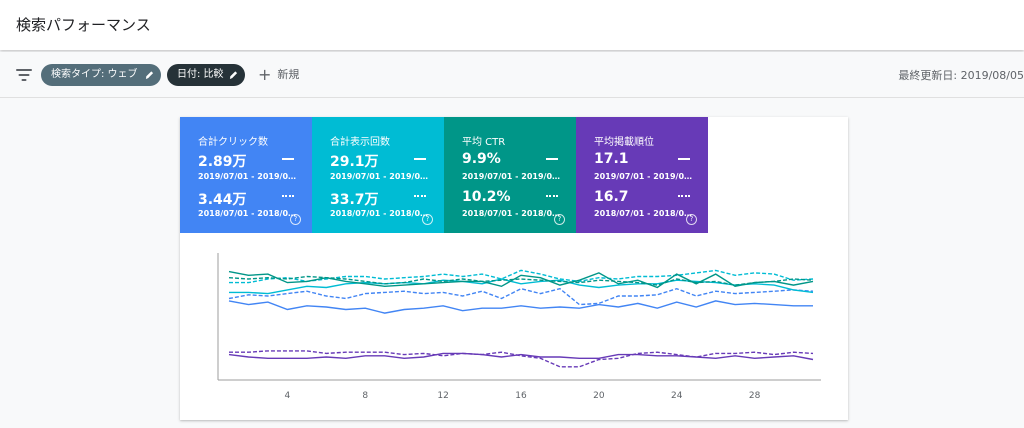 The height and width of the screenshot is (428, 1024). What do you see at coordinates (624, 142) in the screenshot?
I see `metric-name: 平均掲載順位` at bounding box center [624, 142].